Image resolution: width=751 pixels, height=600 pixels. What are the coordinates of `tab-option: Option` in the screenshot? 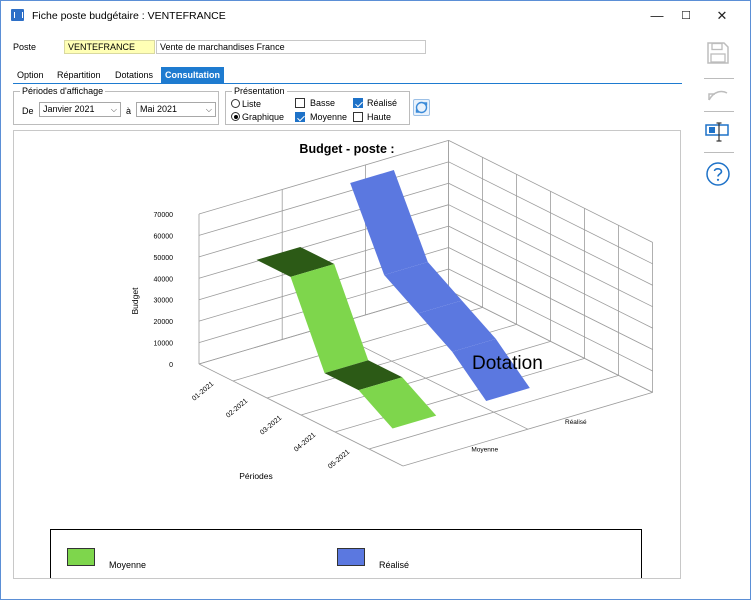 It's located at (30, 75).